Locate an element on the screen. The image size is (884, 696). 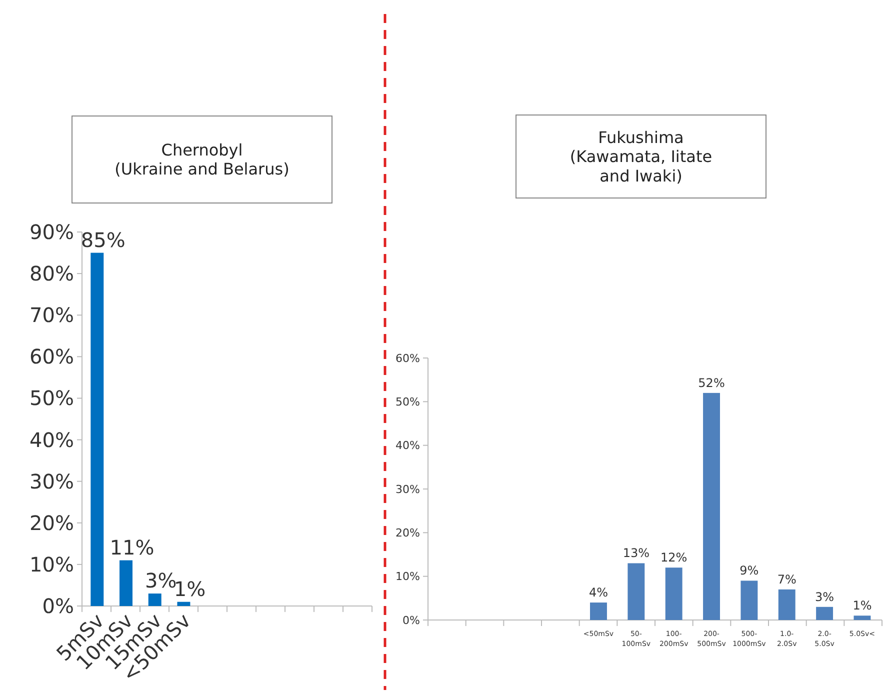
data-label: 7% is located at coordinates (786, 579).